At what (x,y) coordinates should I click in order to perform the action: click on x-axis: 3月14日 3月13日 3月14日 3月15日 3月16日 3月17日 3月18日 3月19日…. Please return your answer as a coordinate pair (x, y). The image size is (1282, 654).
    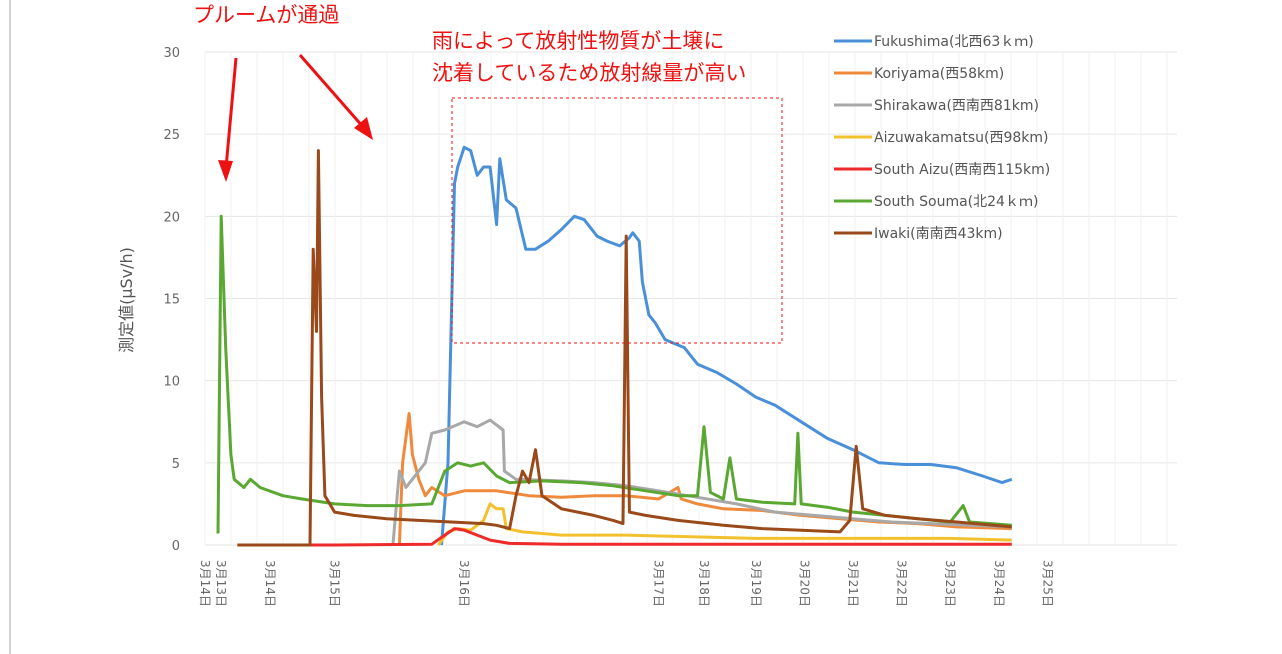
    Looking at the image, I should click on (626, 583).